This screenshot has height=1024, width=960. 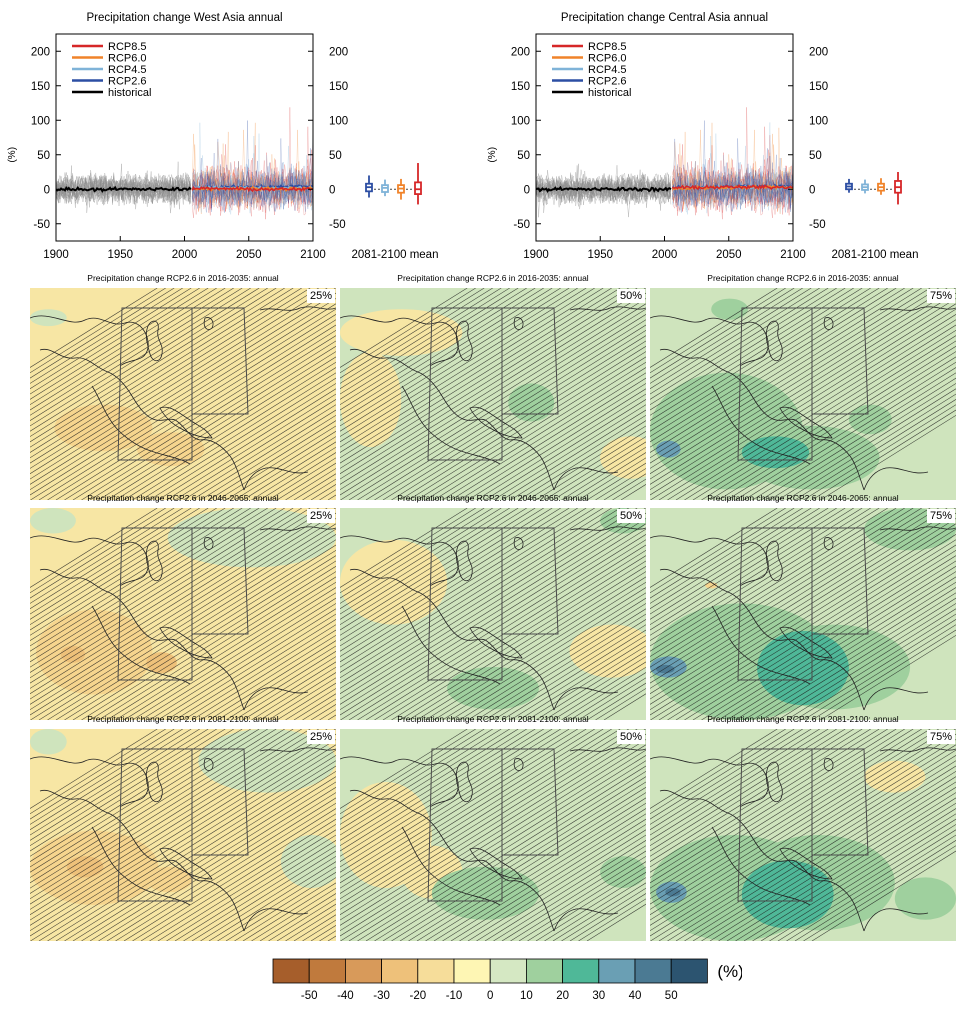 I want to click on mean-label: 2081-2100 mean, so click(x=395, y=255).